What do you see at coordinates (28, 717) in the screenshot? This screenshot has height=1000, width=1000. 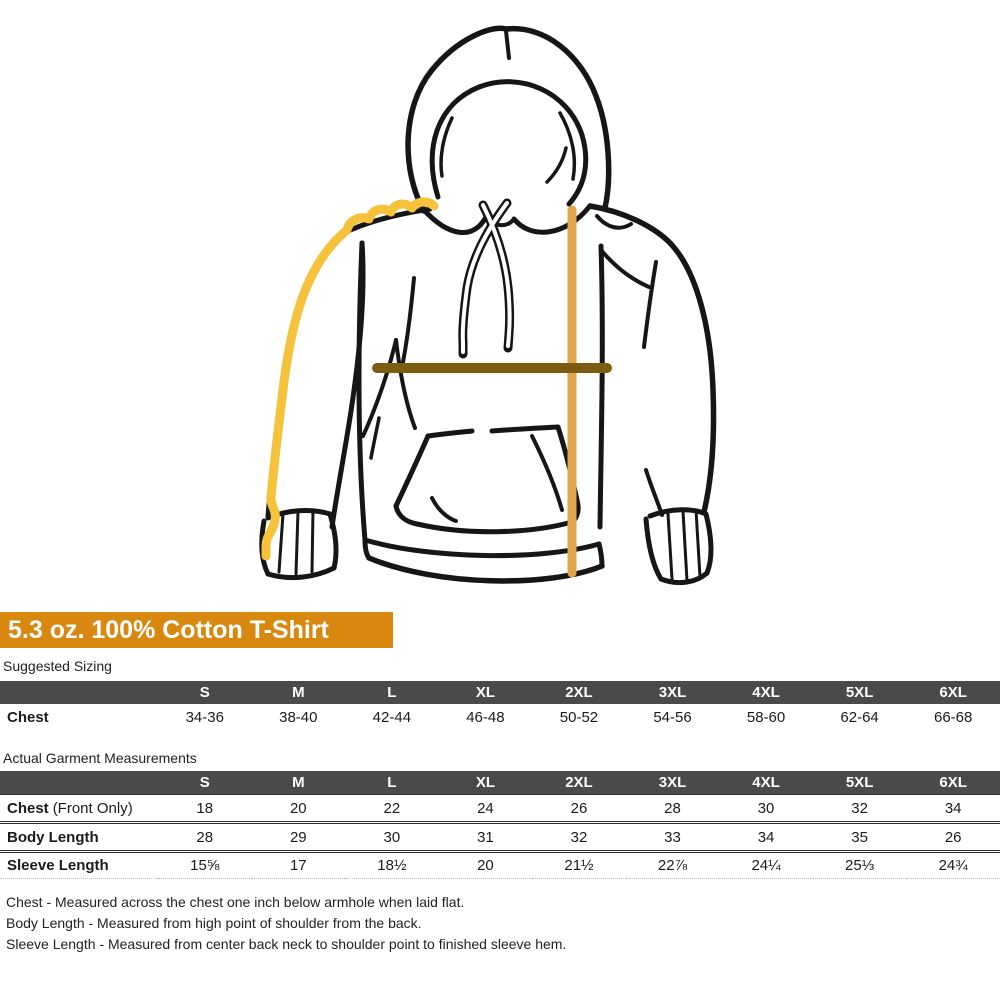 I see `row-label: Chest` at bounding box center [28, 717].